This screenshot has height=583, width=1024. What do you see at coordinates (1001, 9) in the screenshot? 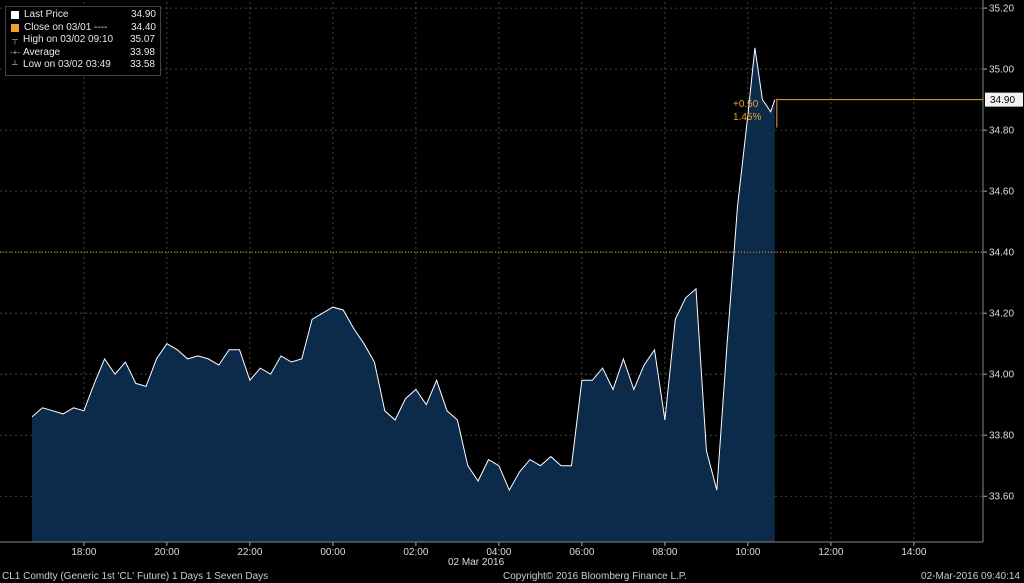
I see `y-tick-label: 35.20` at bounding box center [1001, 9].